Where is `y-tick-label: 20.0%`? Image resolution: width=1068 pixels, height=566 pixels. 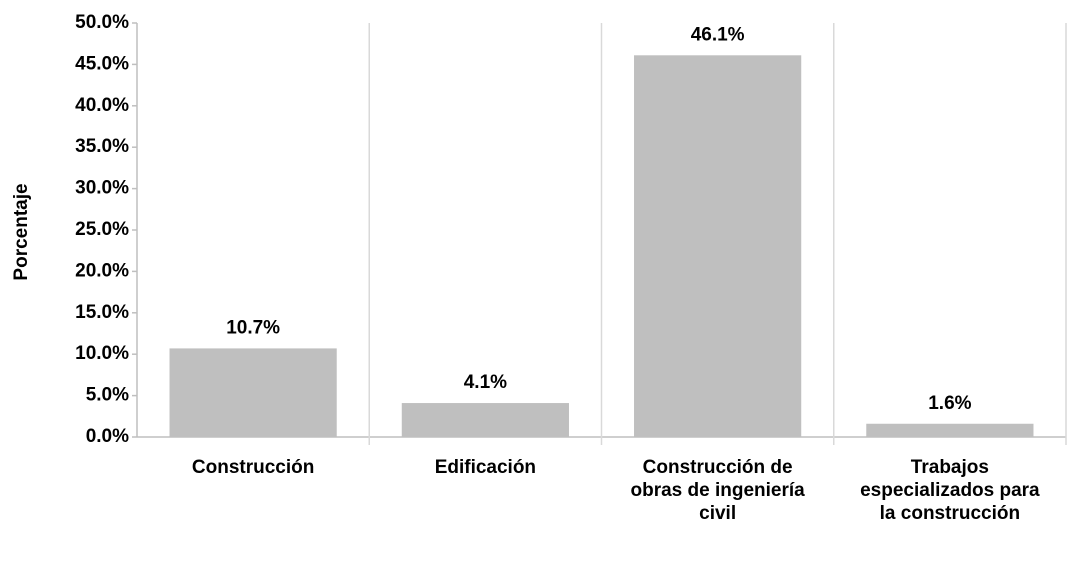
y-tick-label: 20.0% is located at coordinates (102, 270).